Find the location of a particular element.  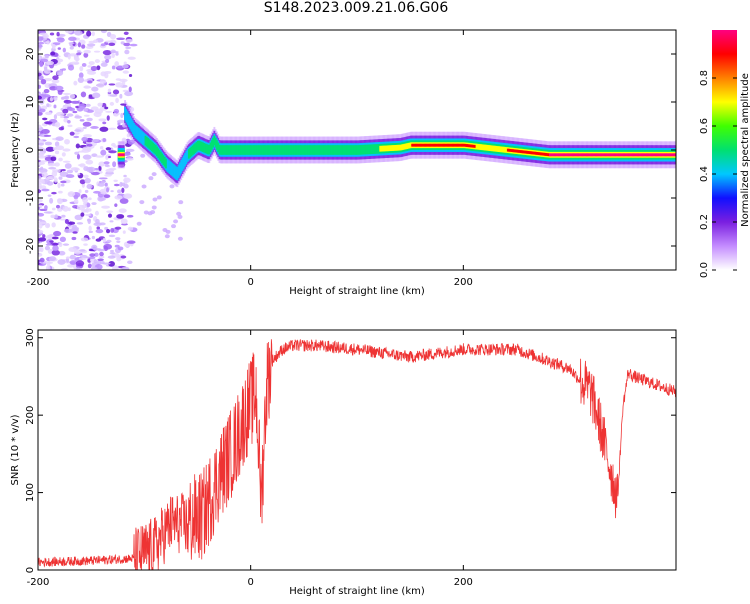

snr-x-tick-label: 200 is located at coordinates (463, 582).